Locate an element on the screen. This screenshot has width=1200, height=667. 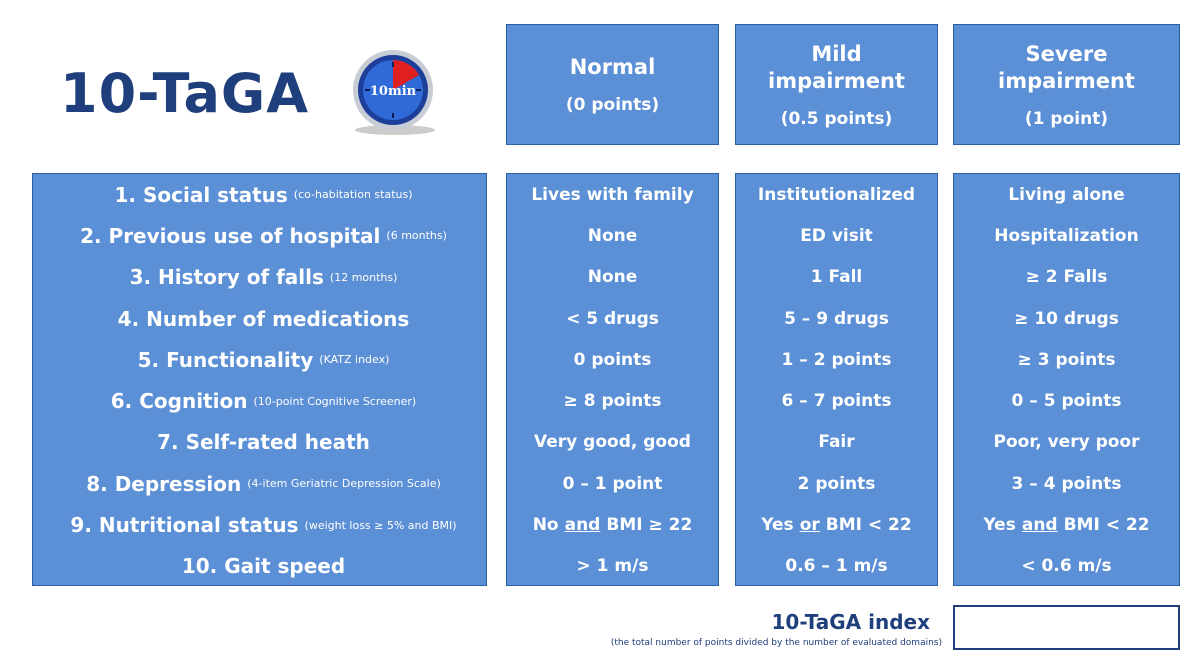
column-points: (1 point) is located at coordinates (1066, 118).